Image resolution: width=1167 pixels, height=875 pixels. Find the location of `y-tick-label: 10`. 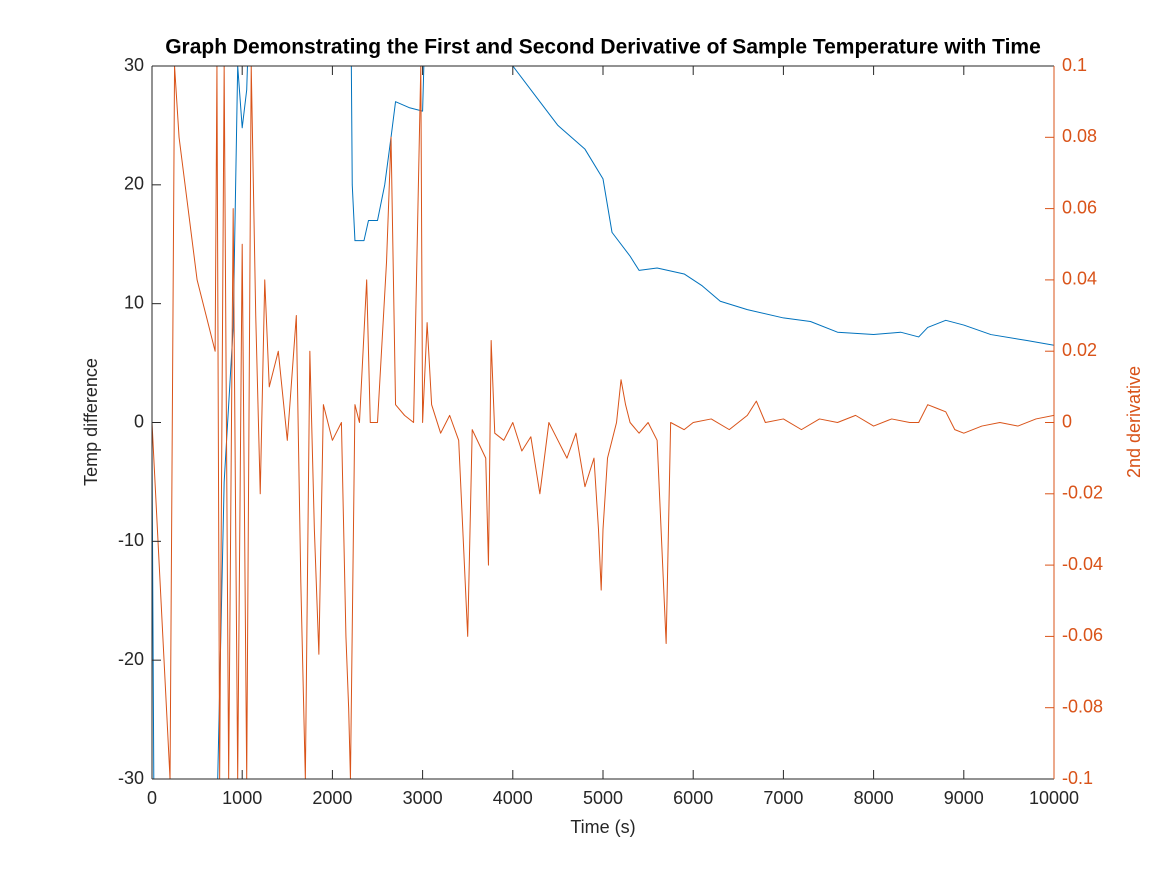

y-tick-label: 10 is located at coordinates (134, 302).